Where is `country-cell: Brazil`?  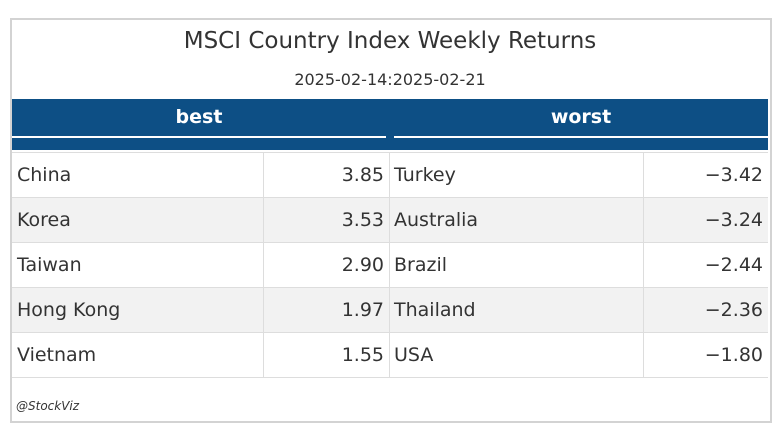
country-cell: Brazil is located at coordinates (516, 264).